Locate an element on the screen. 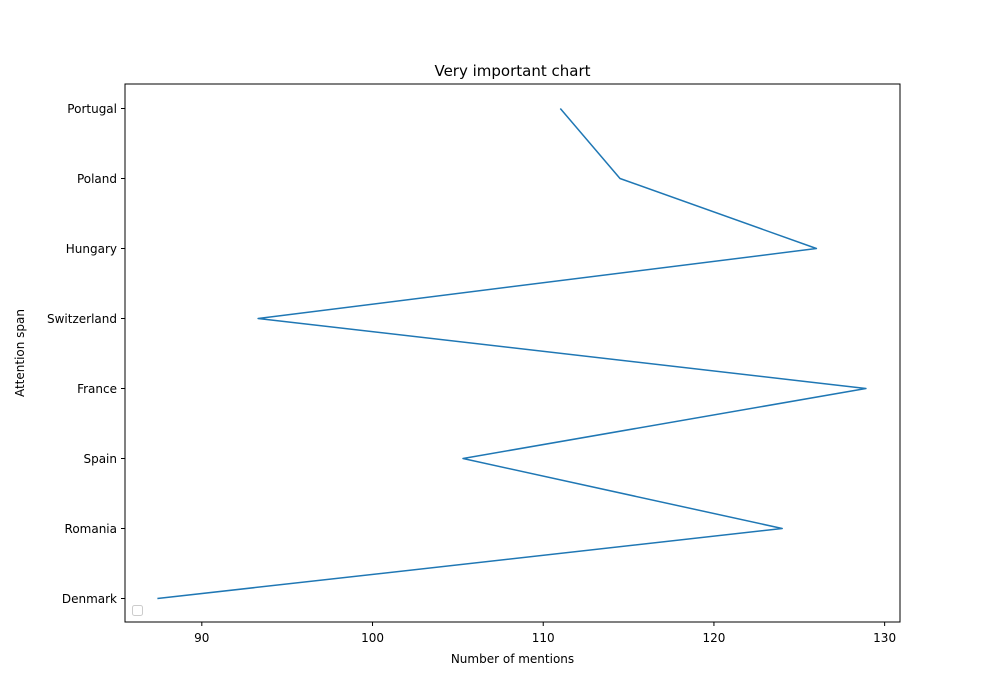  y-tick-label-france: France is located at coordinates (97, 389).